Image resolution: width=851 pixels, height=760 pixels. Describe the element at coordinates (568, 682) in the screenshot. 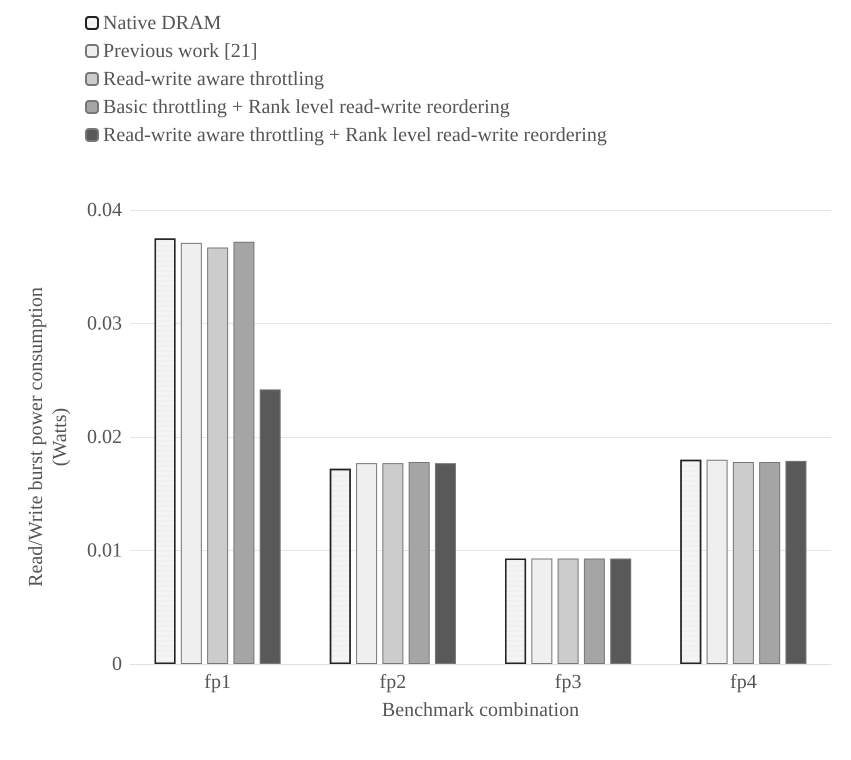

I see `x-tick-label: fp3` at that location.